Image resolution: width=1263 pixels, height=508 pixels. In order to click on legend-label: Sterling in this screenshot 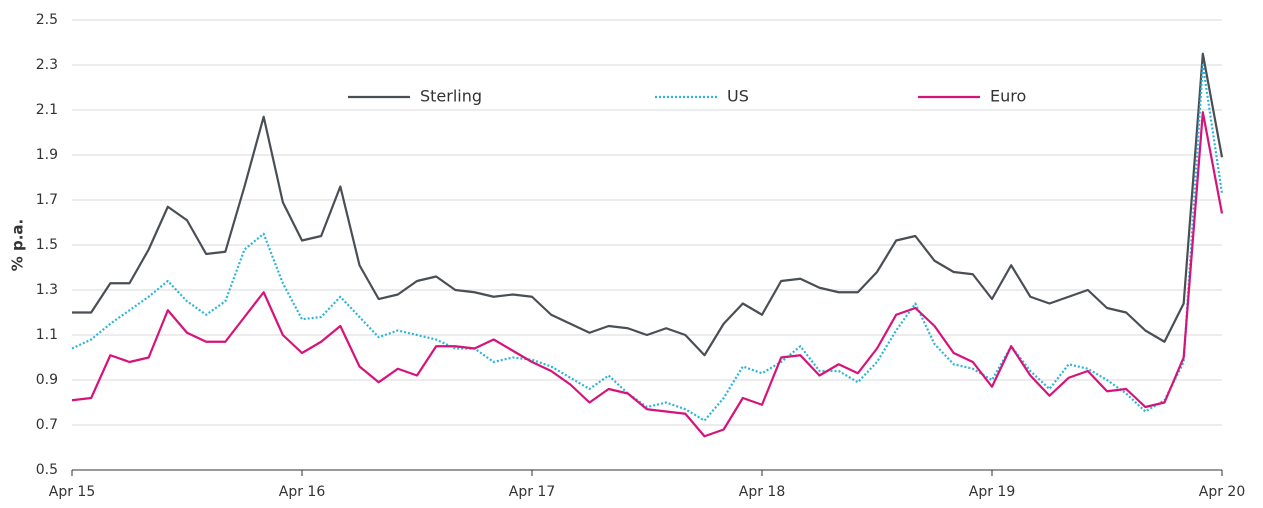, I will do `click(451, 96)`.